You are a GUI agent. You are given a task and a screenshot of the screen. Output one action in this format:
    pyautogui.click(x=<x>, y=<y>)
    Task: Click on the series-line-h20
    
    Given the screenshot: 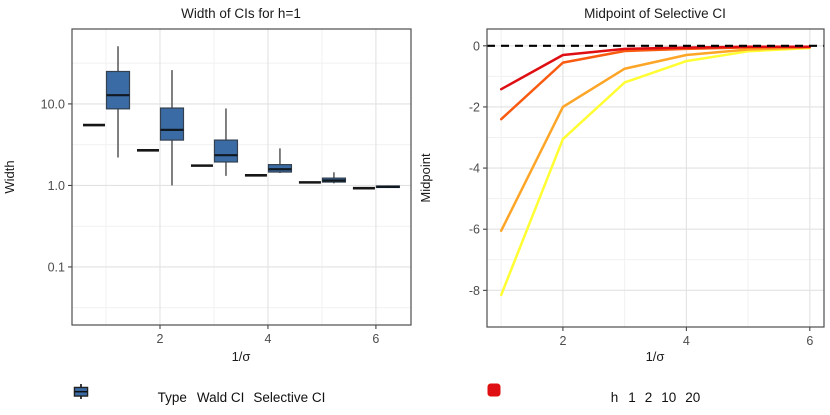 What is the action you would take?
    pyautogui.click(x=655, y=68)
    